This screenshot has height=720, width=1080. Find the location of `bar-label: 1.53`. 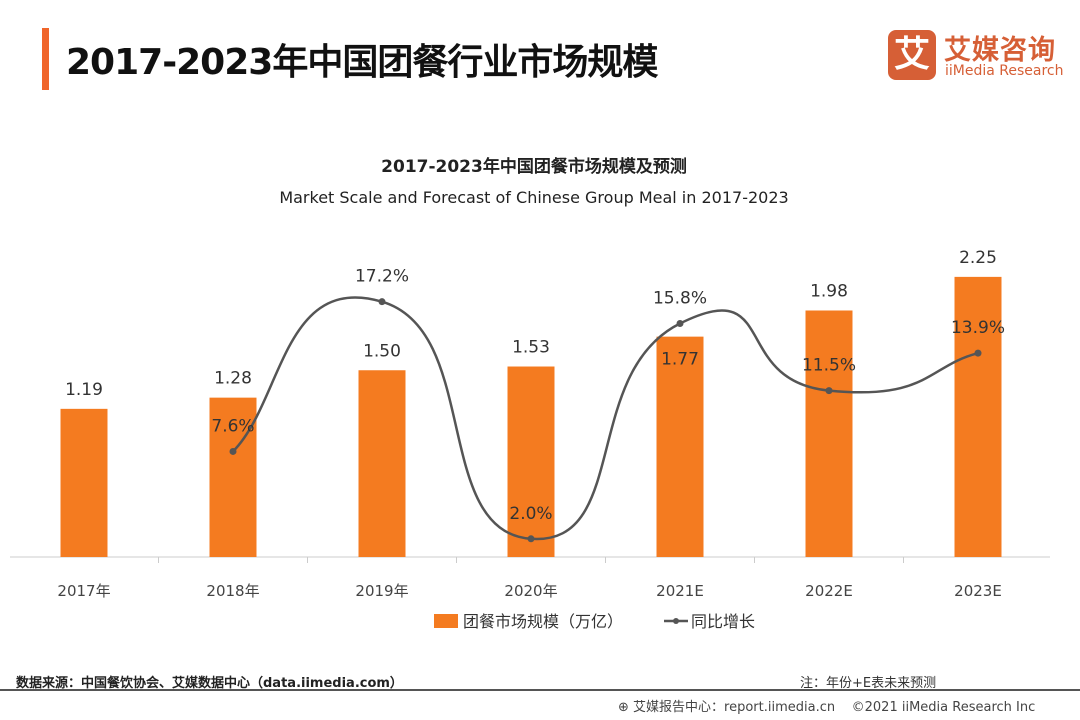

bar-label: 1.53 is located at coordinates (531, 348).